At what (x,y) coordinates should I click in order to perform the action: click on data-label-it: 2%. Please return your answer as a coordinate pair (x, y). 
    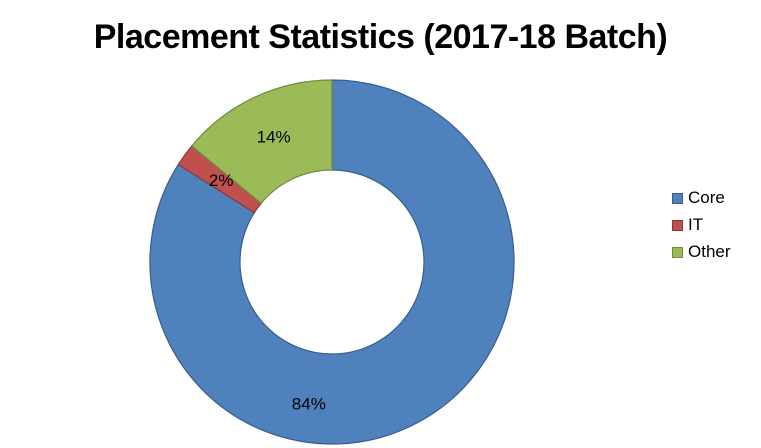
    Looking at the image, I should click on (221, 180).